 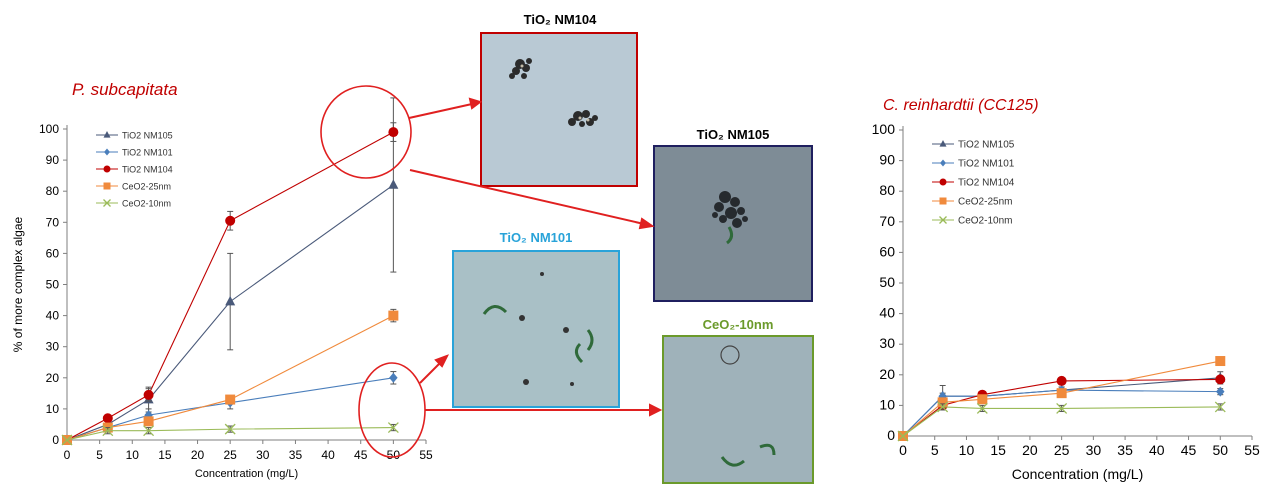 What do you see at coordinates (903, 450) in the screenshot?
I see `x-tick-label: 0` at bounding box center [903, 450].